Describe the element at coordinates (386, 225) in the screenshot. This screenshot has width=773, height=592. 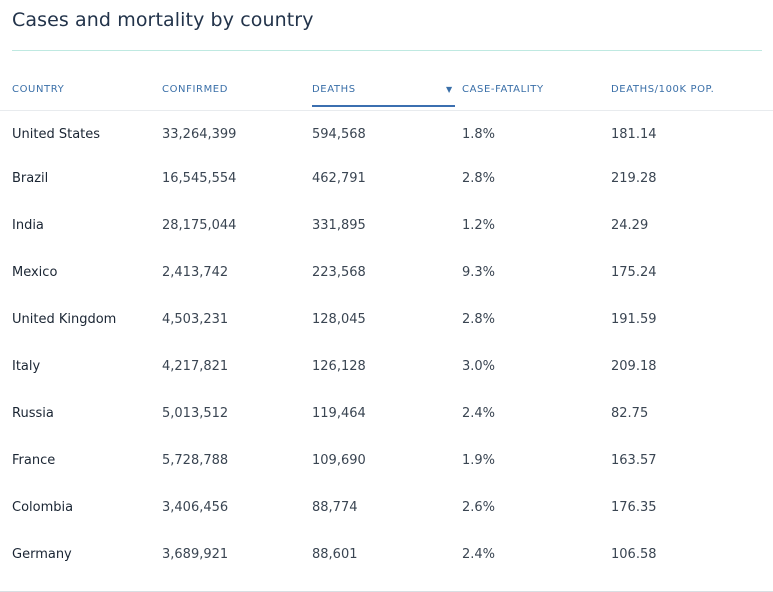
I see `table-row: India 28,175,044 331,895 1.2% 24.29` at that location.